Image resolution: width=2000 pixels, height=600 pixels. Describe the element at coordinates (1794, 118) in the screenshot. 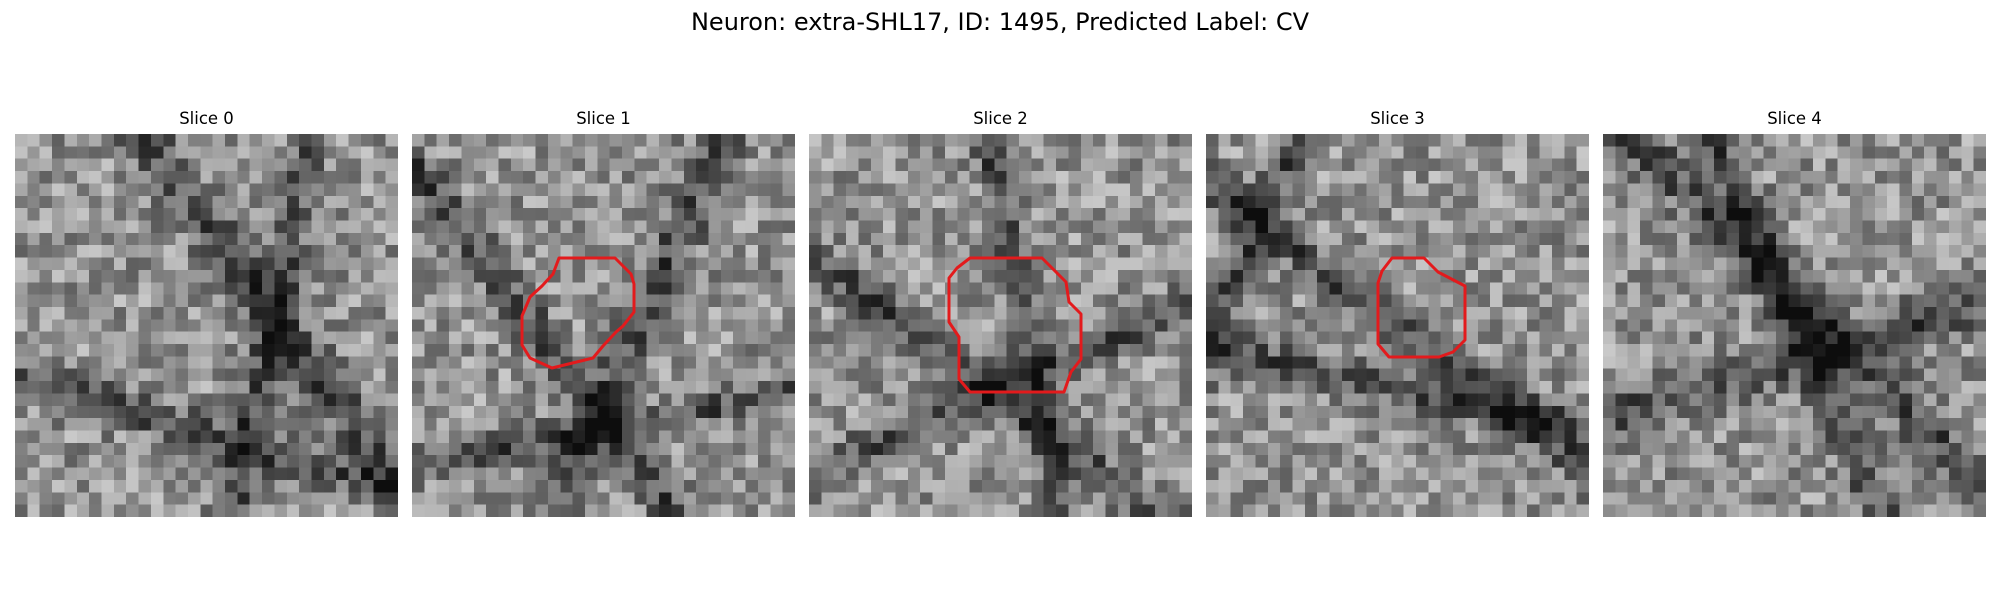

I see `slice-title: Slice 4` at that location.